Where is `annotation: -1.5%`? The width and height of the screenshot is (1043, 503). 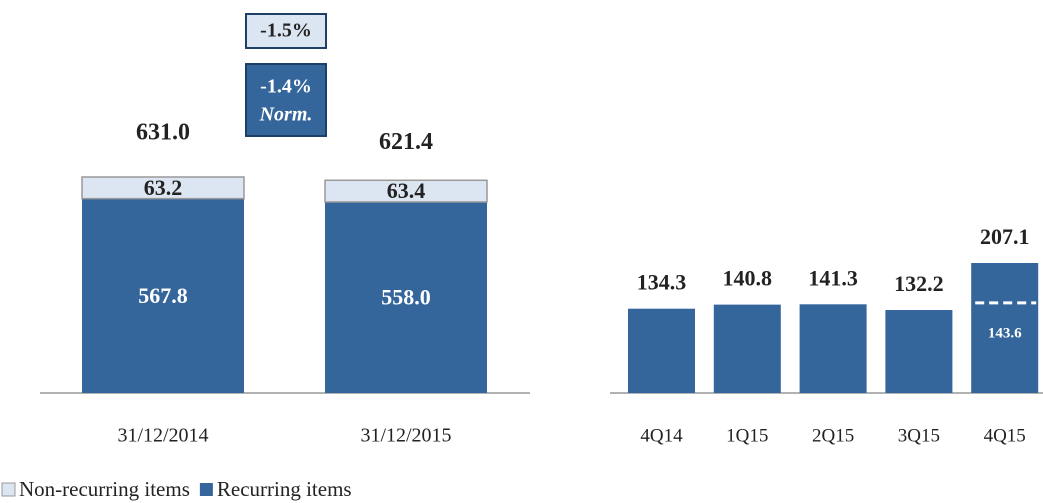 annotation: -1.5% is located at coordinates (286, 31).